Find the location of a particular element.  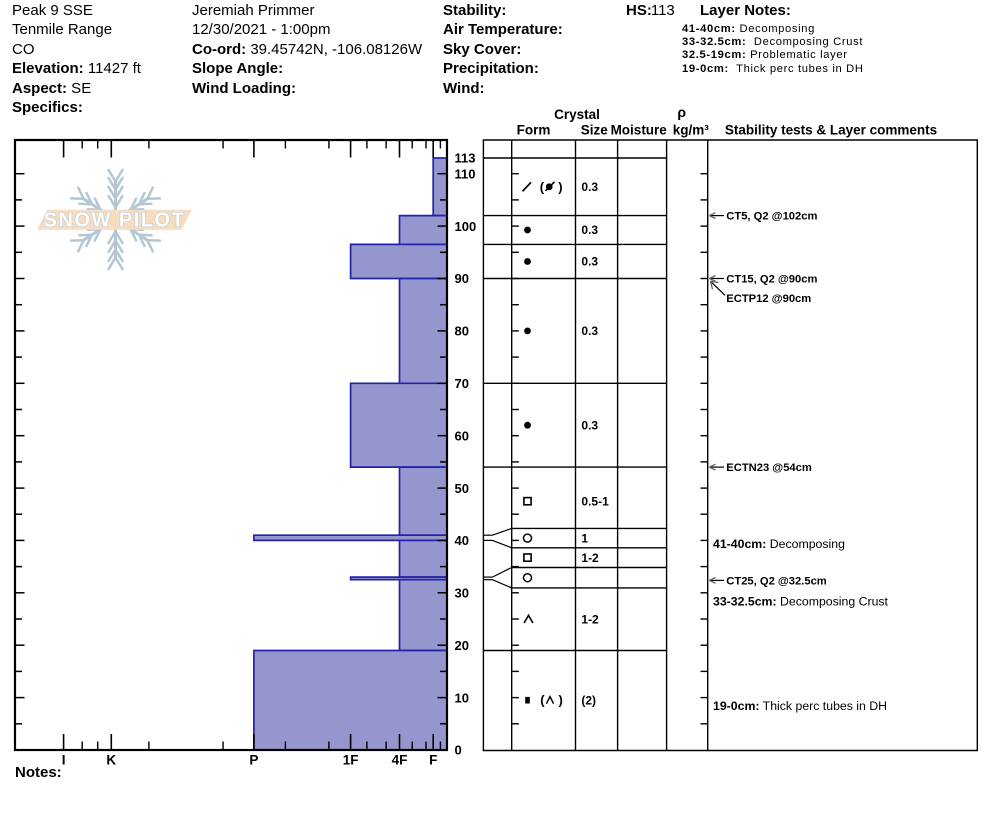

svg-text: Crystal is located at coordinates (577, 114).